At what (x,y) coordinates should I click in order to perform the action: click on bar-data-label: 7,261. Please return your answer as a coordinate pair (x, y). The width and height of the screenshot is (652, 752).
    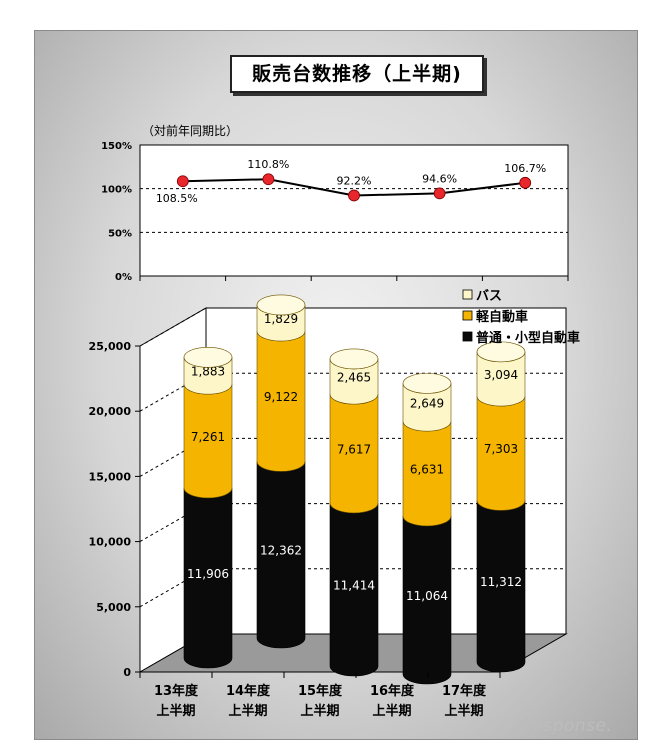
    Looking at the image, I should click on (208, 437).